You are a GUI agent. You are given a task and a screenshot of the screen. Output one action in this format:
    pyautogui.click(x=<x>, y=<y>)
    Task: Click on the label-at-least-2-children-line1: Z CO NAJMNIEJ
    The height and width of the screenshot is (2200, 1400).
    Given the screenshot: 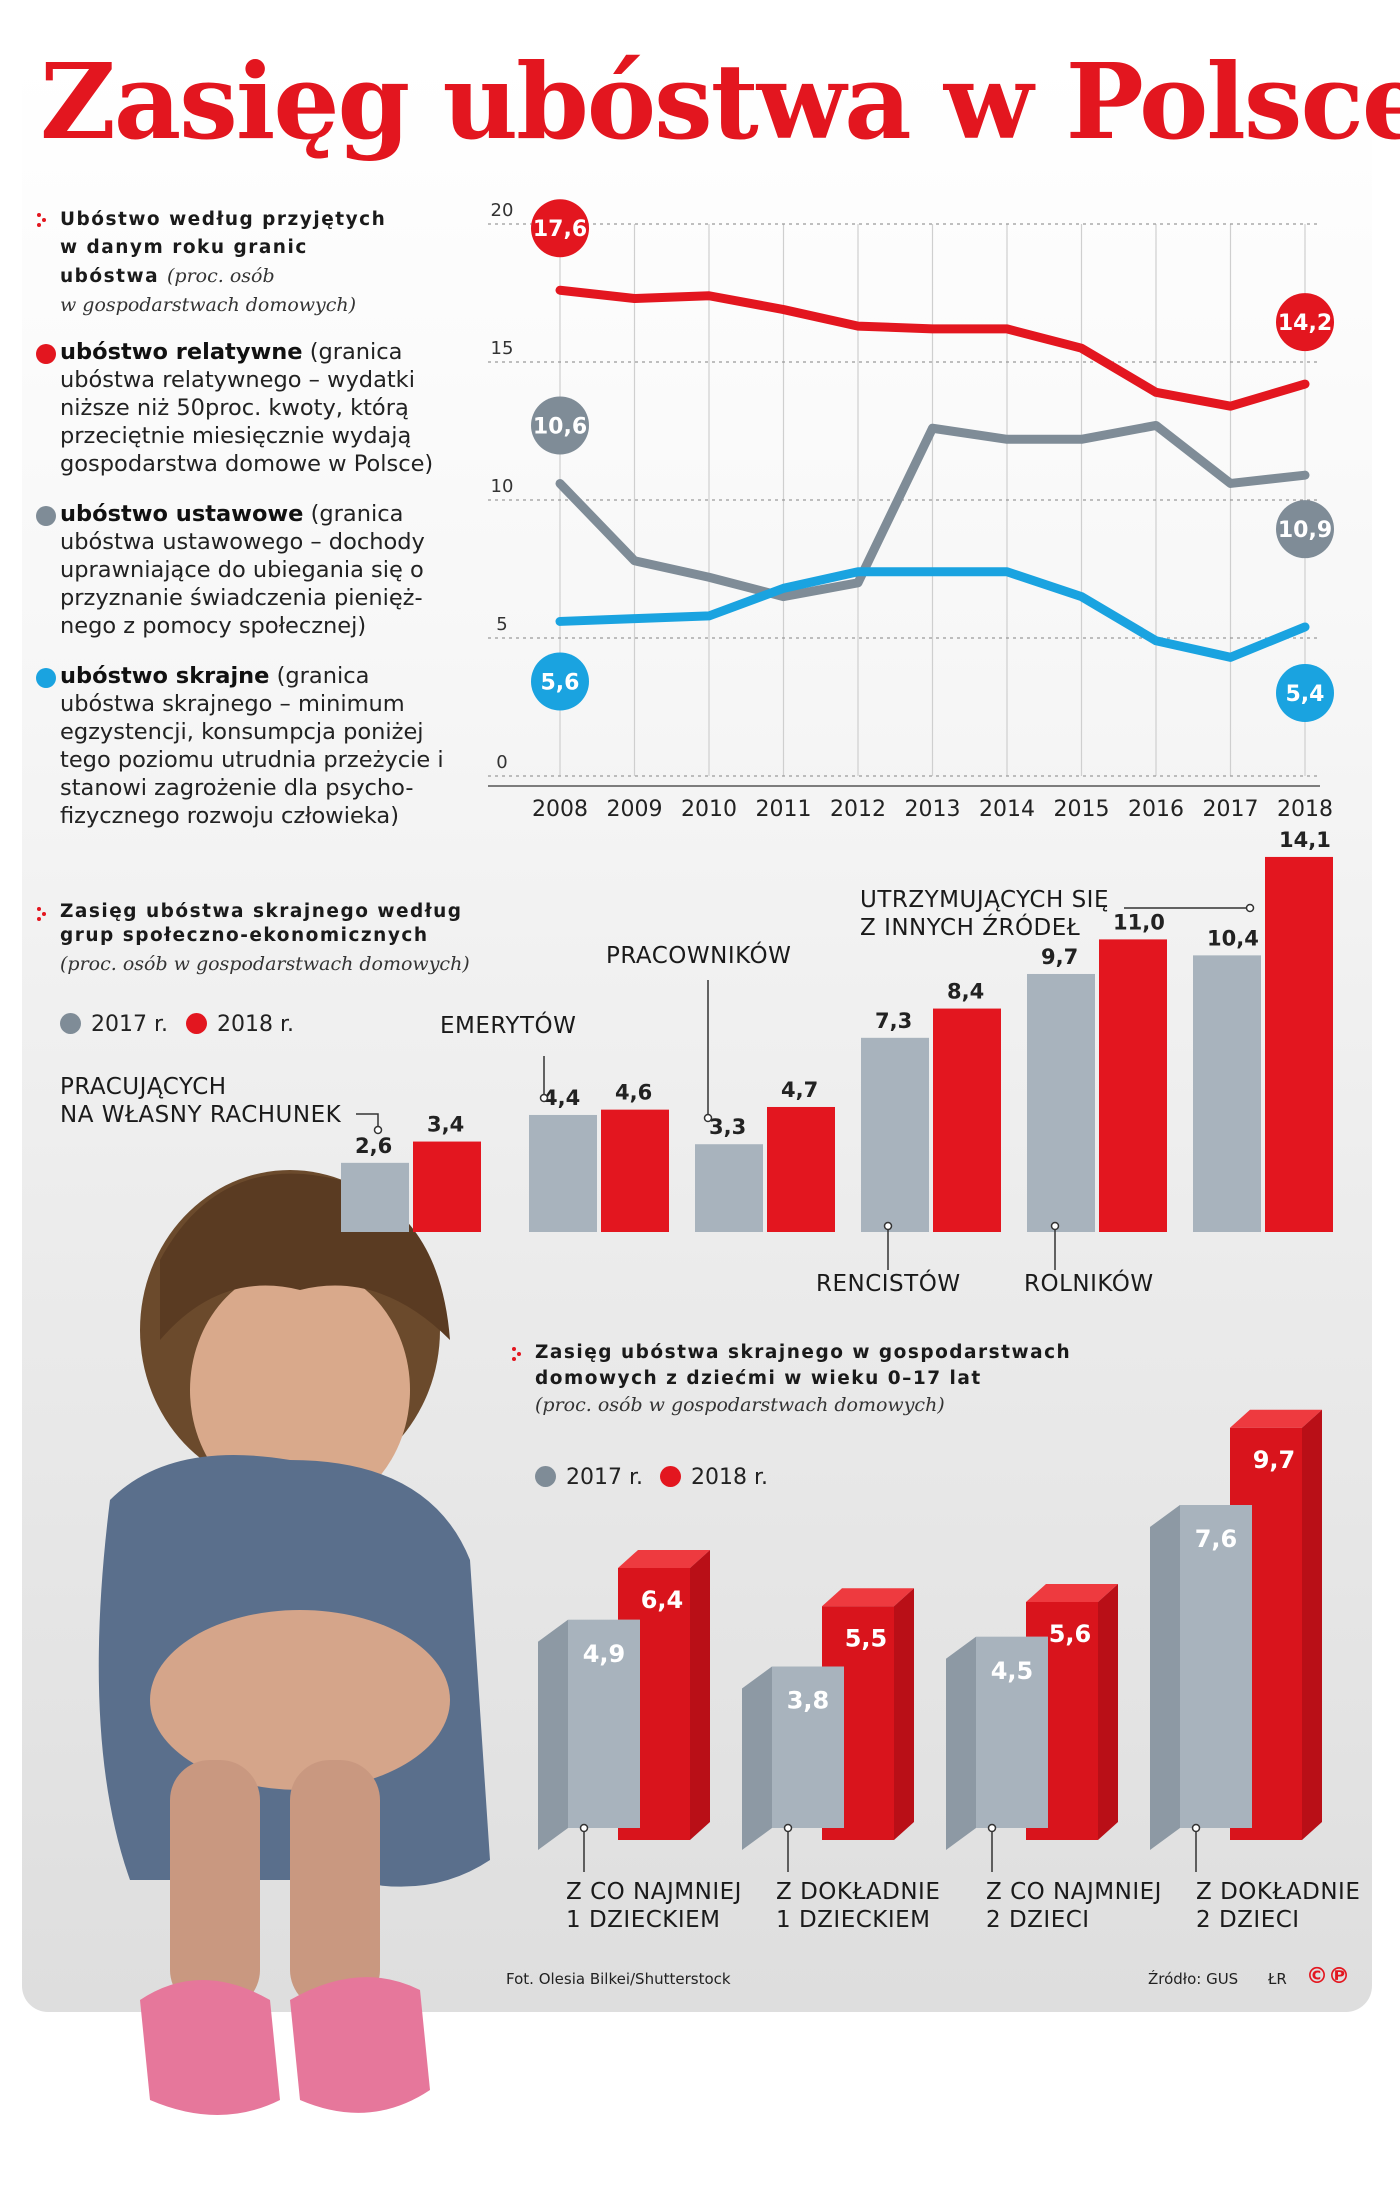 What is the action you would take?
    pyautogui.click(x=1074, y=1892)
    